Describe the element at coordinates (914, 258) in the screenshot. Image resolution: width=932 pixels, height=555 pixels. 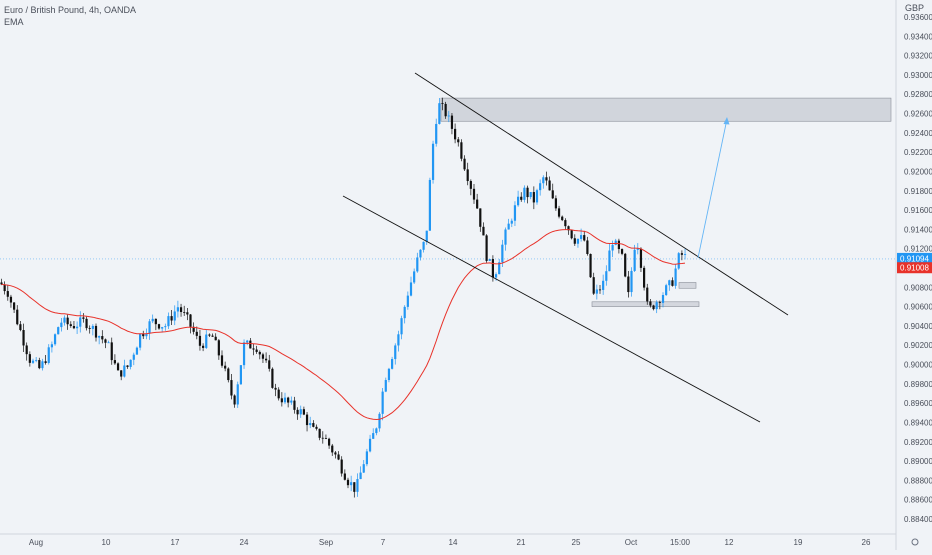
I see `last-price-tag` at that location.